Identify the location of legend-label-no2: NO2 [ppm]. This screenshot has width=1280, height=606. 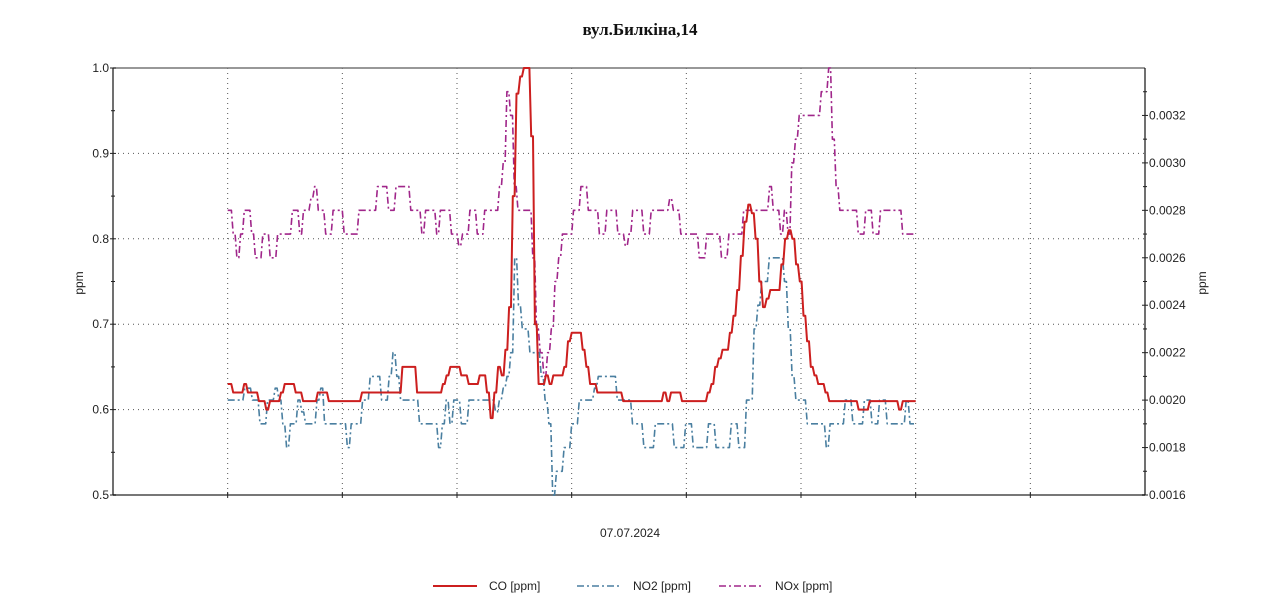
(662, 586).